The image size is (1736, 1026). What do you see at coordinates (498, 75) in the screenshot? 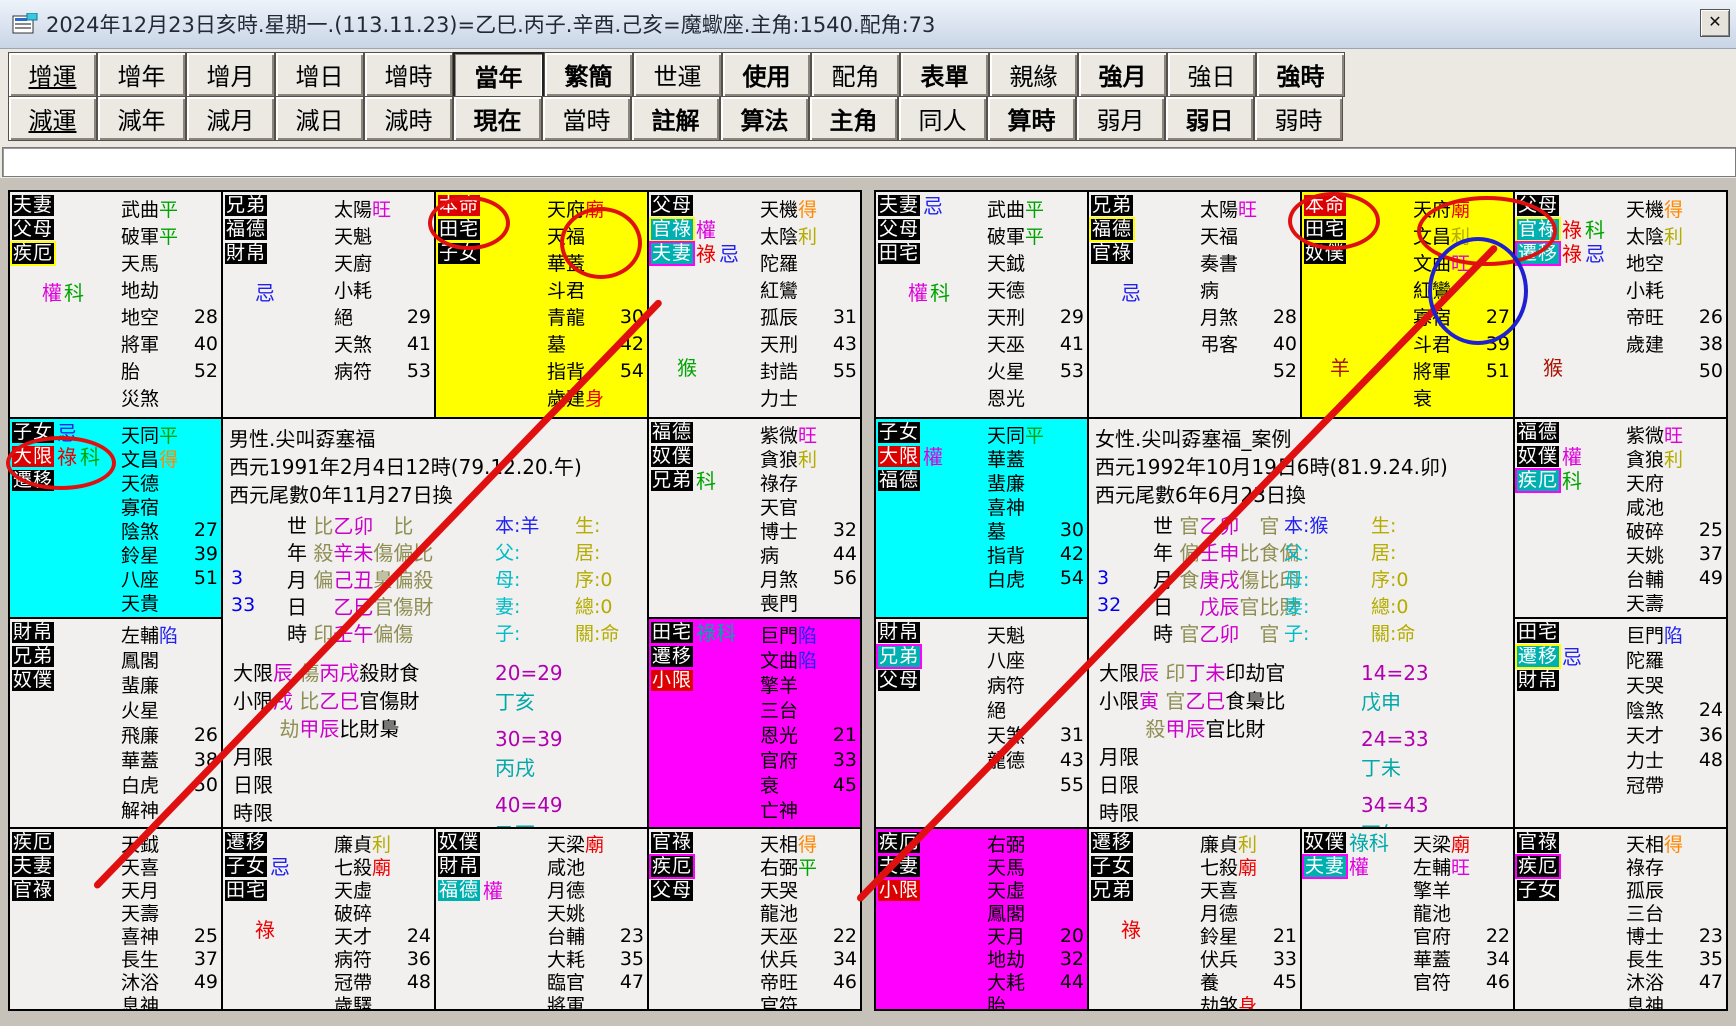
I see `toolbar-button-當年: 當年` at bounding box center [498, 75].